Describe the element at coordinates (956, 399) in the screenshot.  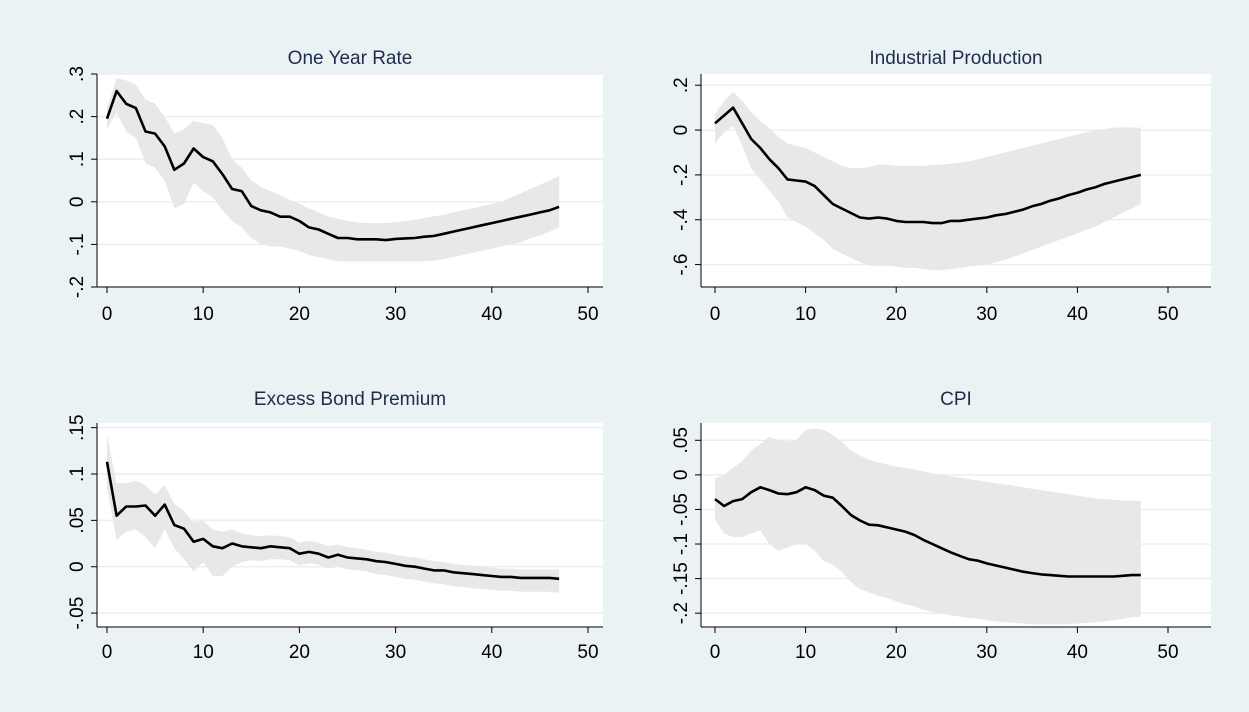
I see `chart-title-cpi: CPI` at that location.